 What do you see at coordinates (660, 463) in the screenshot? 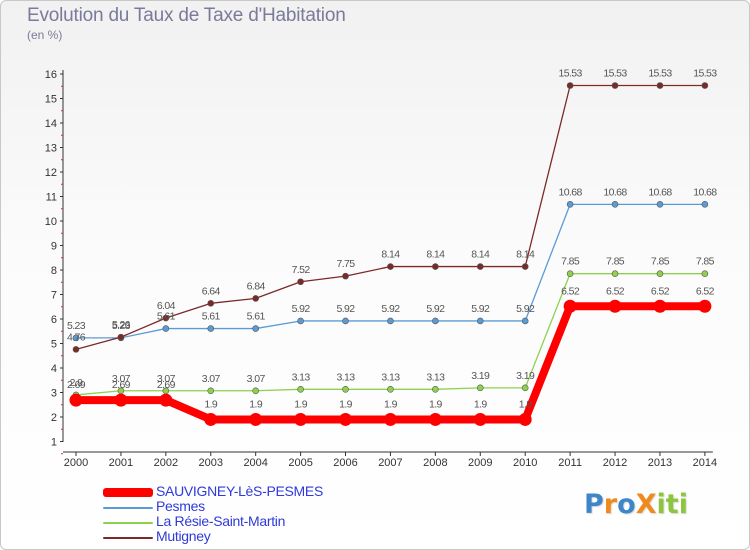
I see `x-tick-label: 2013` at bounding box center [660, 463].